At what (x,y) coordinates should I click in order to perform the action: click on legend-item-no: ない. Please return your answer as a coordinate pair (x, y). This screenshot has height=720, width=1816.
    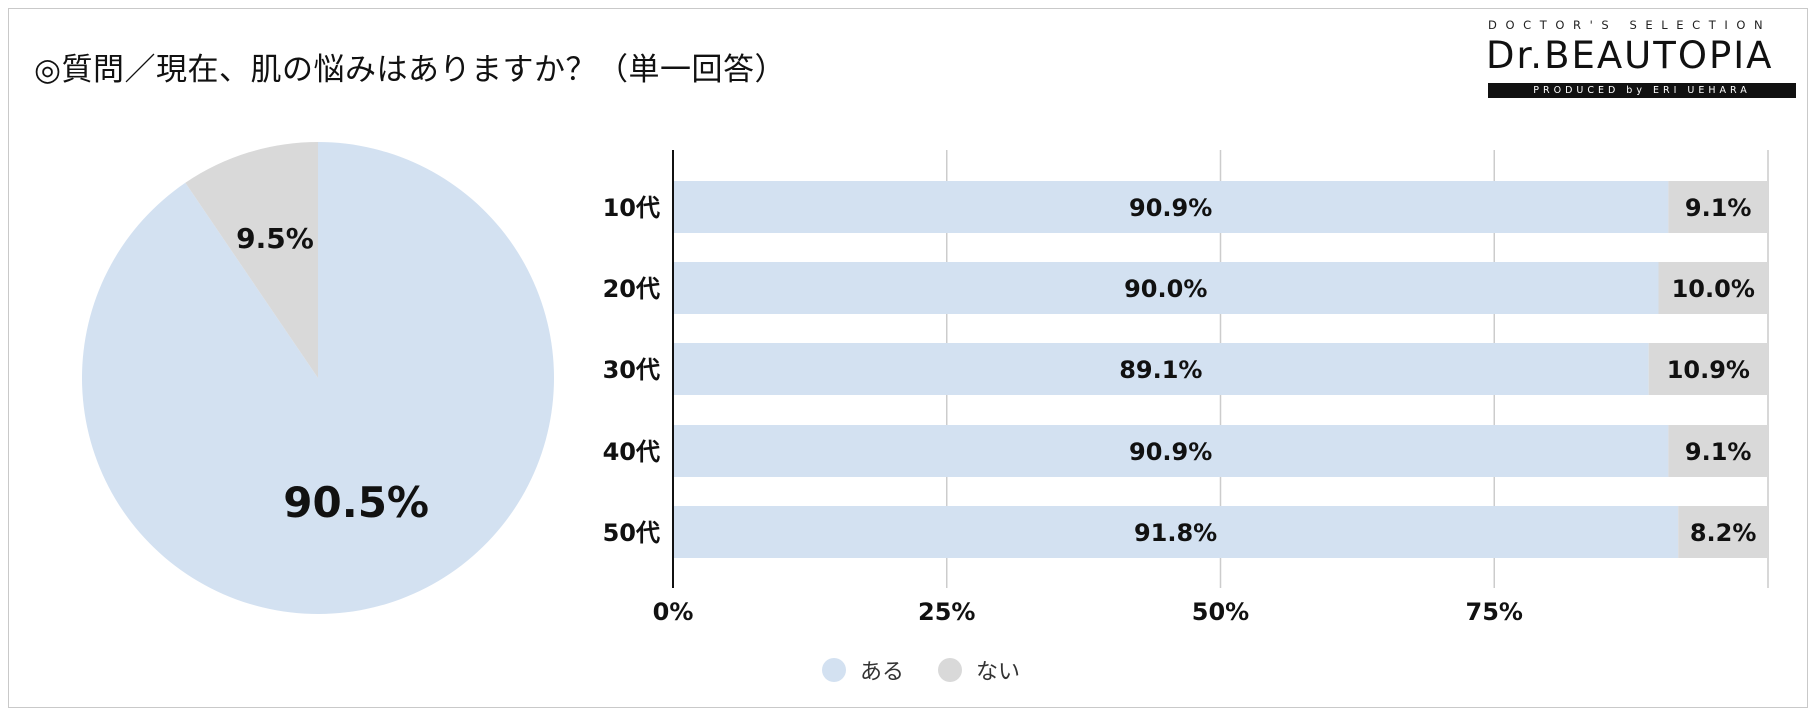
    Looking at the image, I should click on (979, 670).